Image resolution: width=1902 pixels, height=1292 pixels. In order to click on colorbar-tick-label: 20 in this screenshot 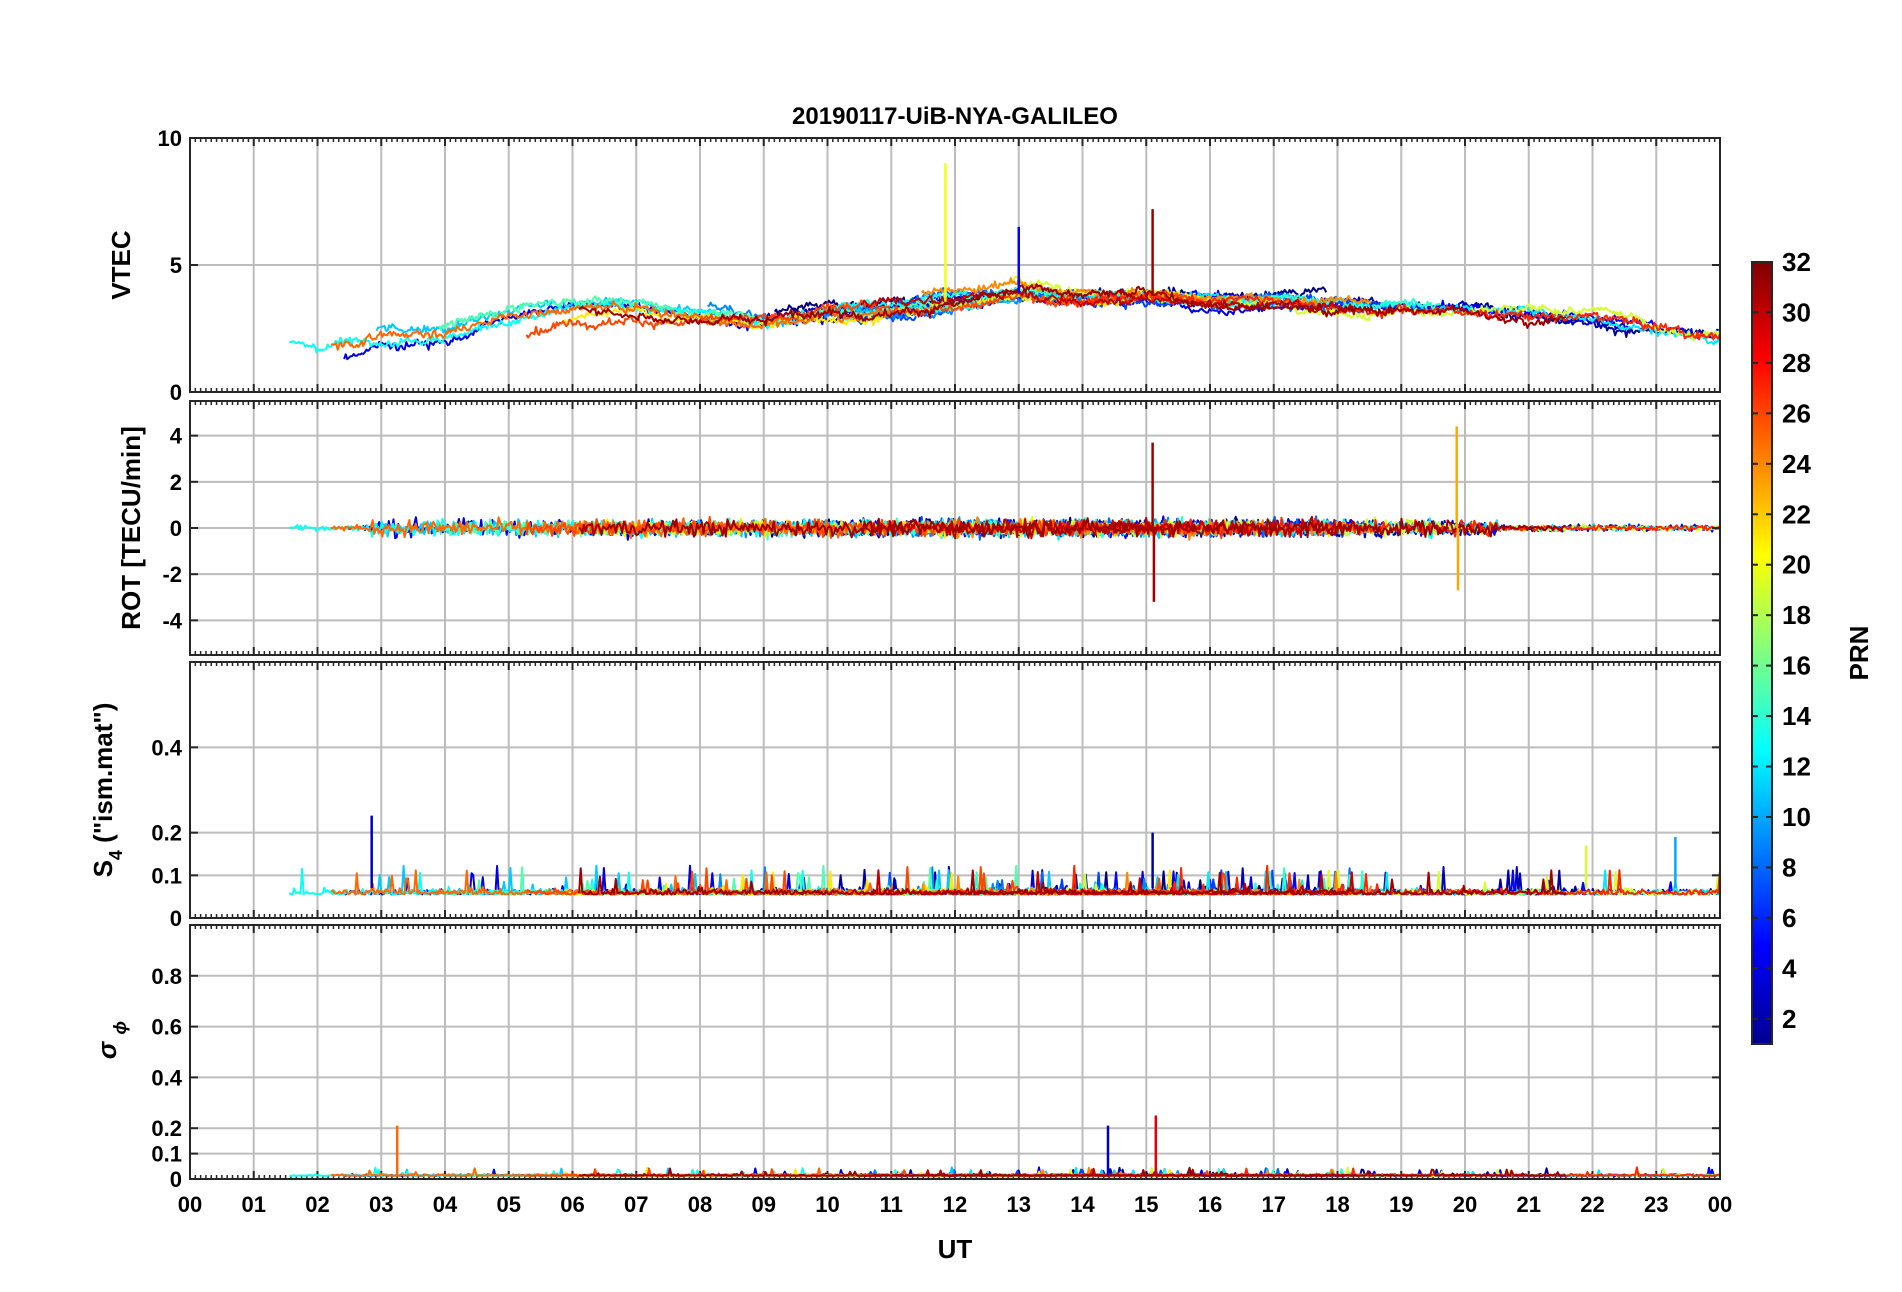, I will do `click(1796, 565)`.